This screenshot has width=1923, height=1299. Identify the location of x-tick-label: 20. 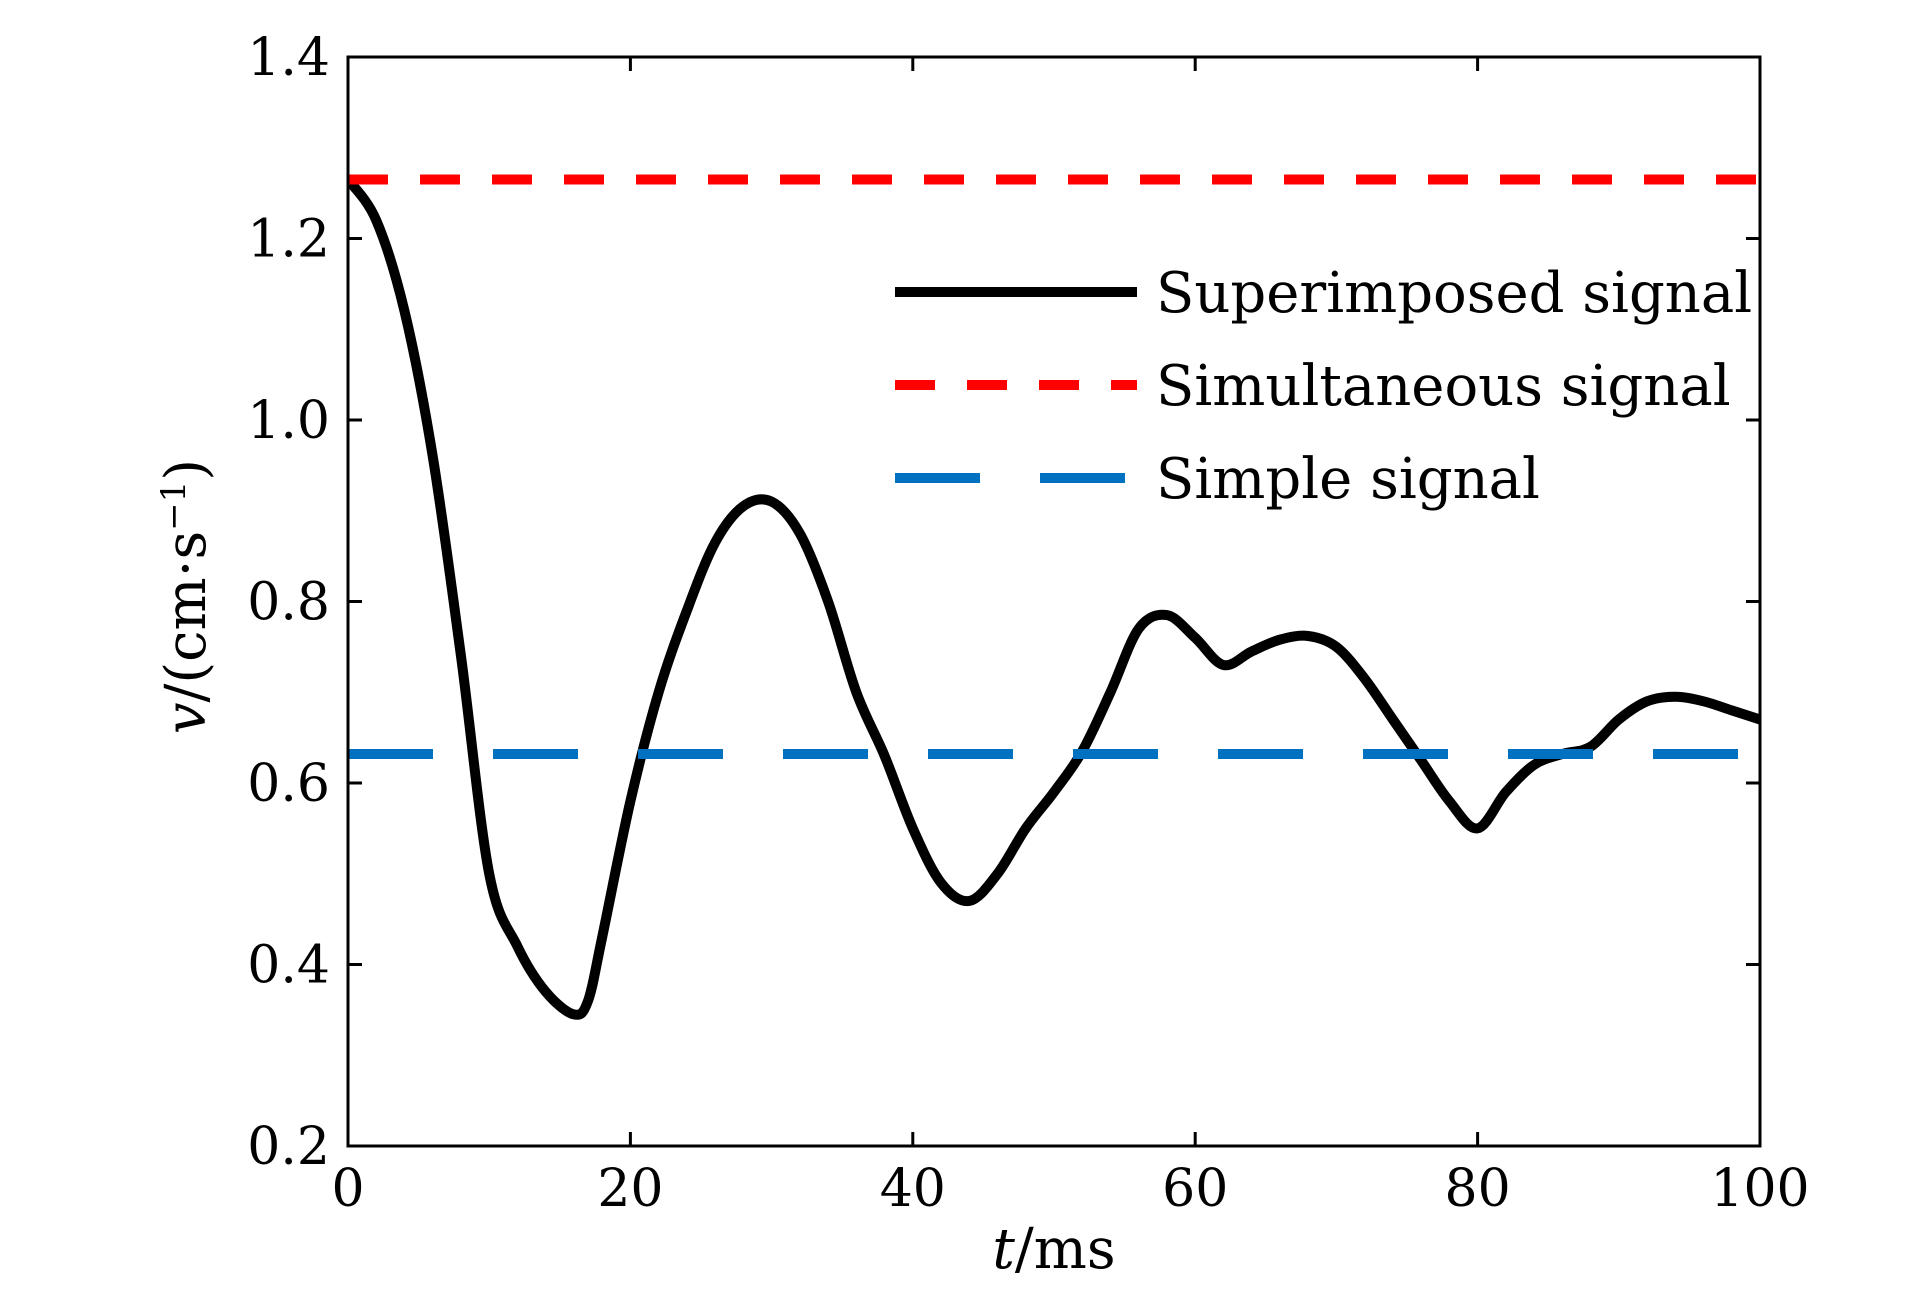
(630, 1189).